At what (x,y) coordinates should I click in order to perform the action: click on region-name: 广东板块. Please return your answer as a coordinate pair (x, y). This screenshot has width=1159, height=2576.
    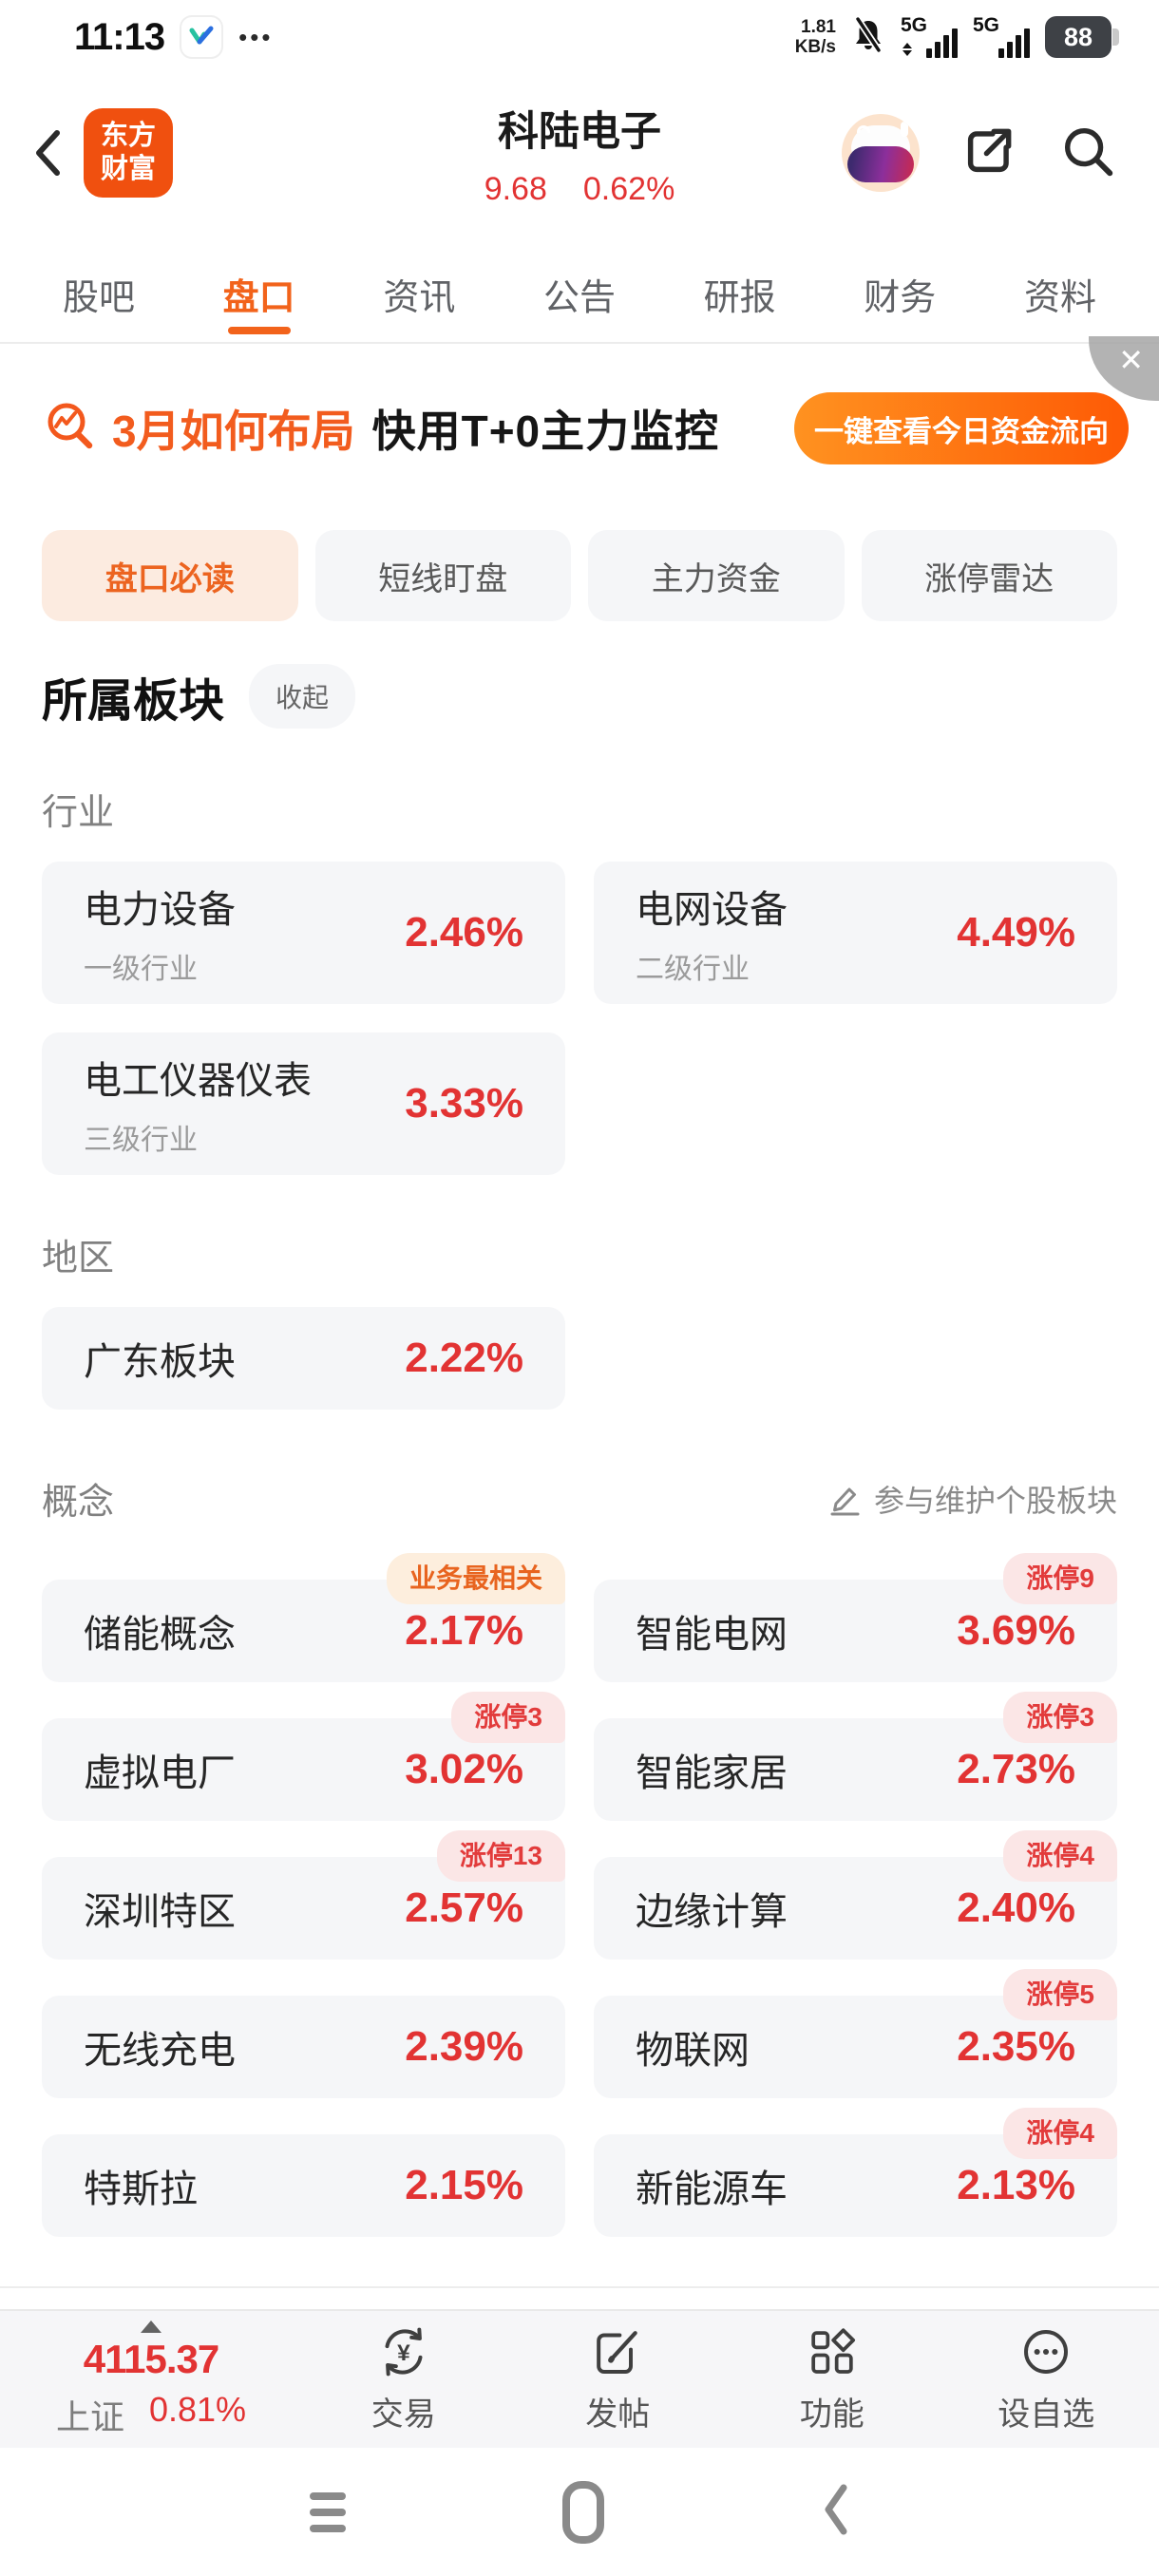
    Looking at the image, I should click on (160, 1362).